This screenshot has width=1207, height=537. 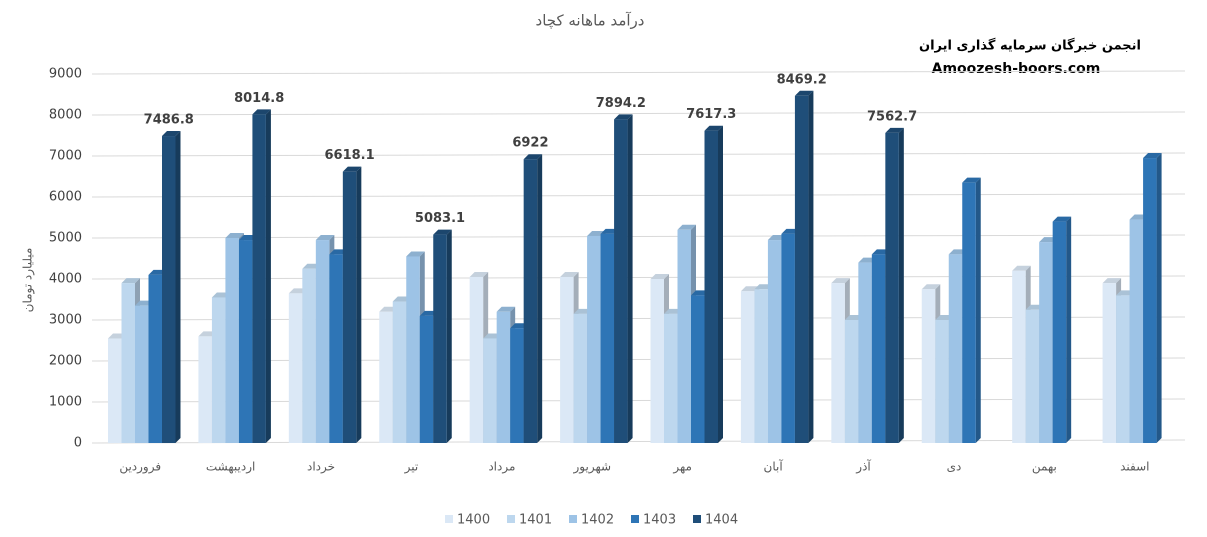 What do you see at coordinates (954, 467) in the screenshot?
I see `x-tick-label: دی` at bounding box center [954, 467].